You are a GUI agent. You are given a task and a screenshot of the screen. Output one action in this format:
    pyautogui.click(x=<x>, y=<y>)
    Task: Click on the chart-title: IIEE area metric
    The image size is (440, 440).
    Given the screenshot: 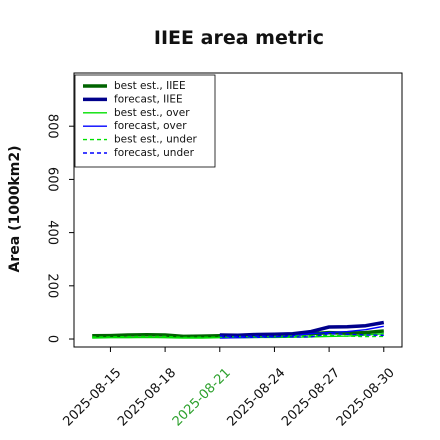 What is the action you would take?
    pyautogui.click(x=239, y=38)
    